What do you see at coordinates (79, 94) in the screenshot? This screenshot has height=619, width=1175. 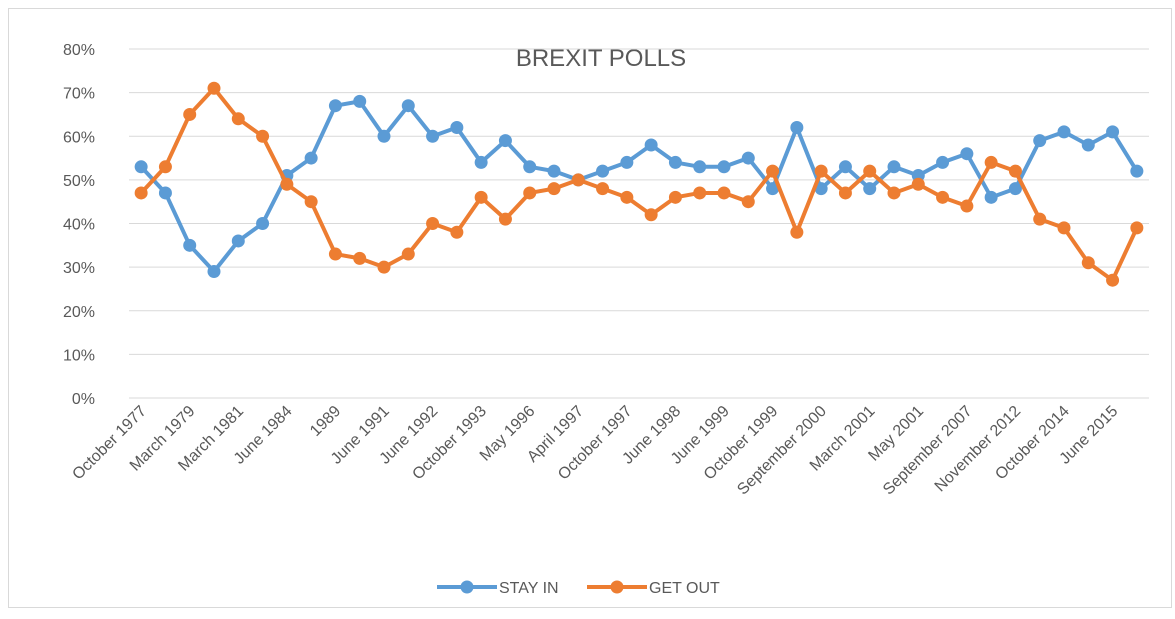 I see `y-tick-label: 70%` at bounding box center [79, 94].